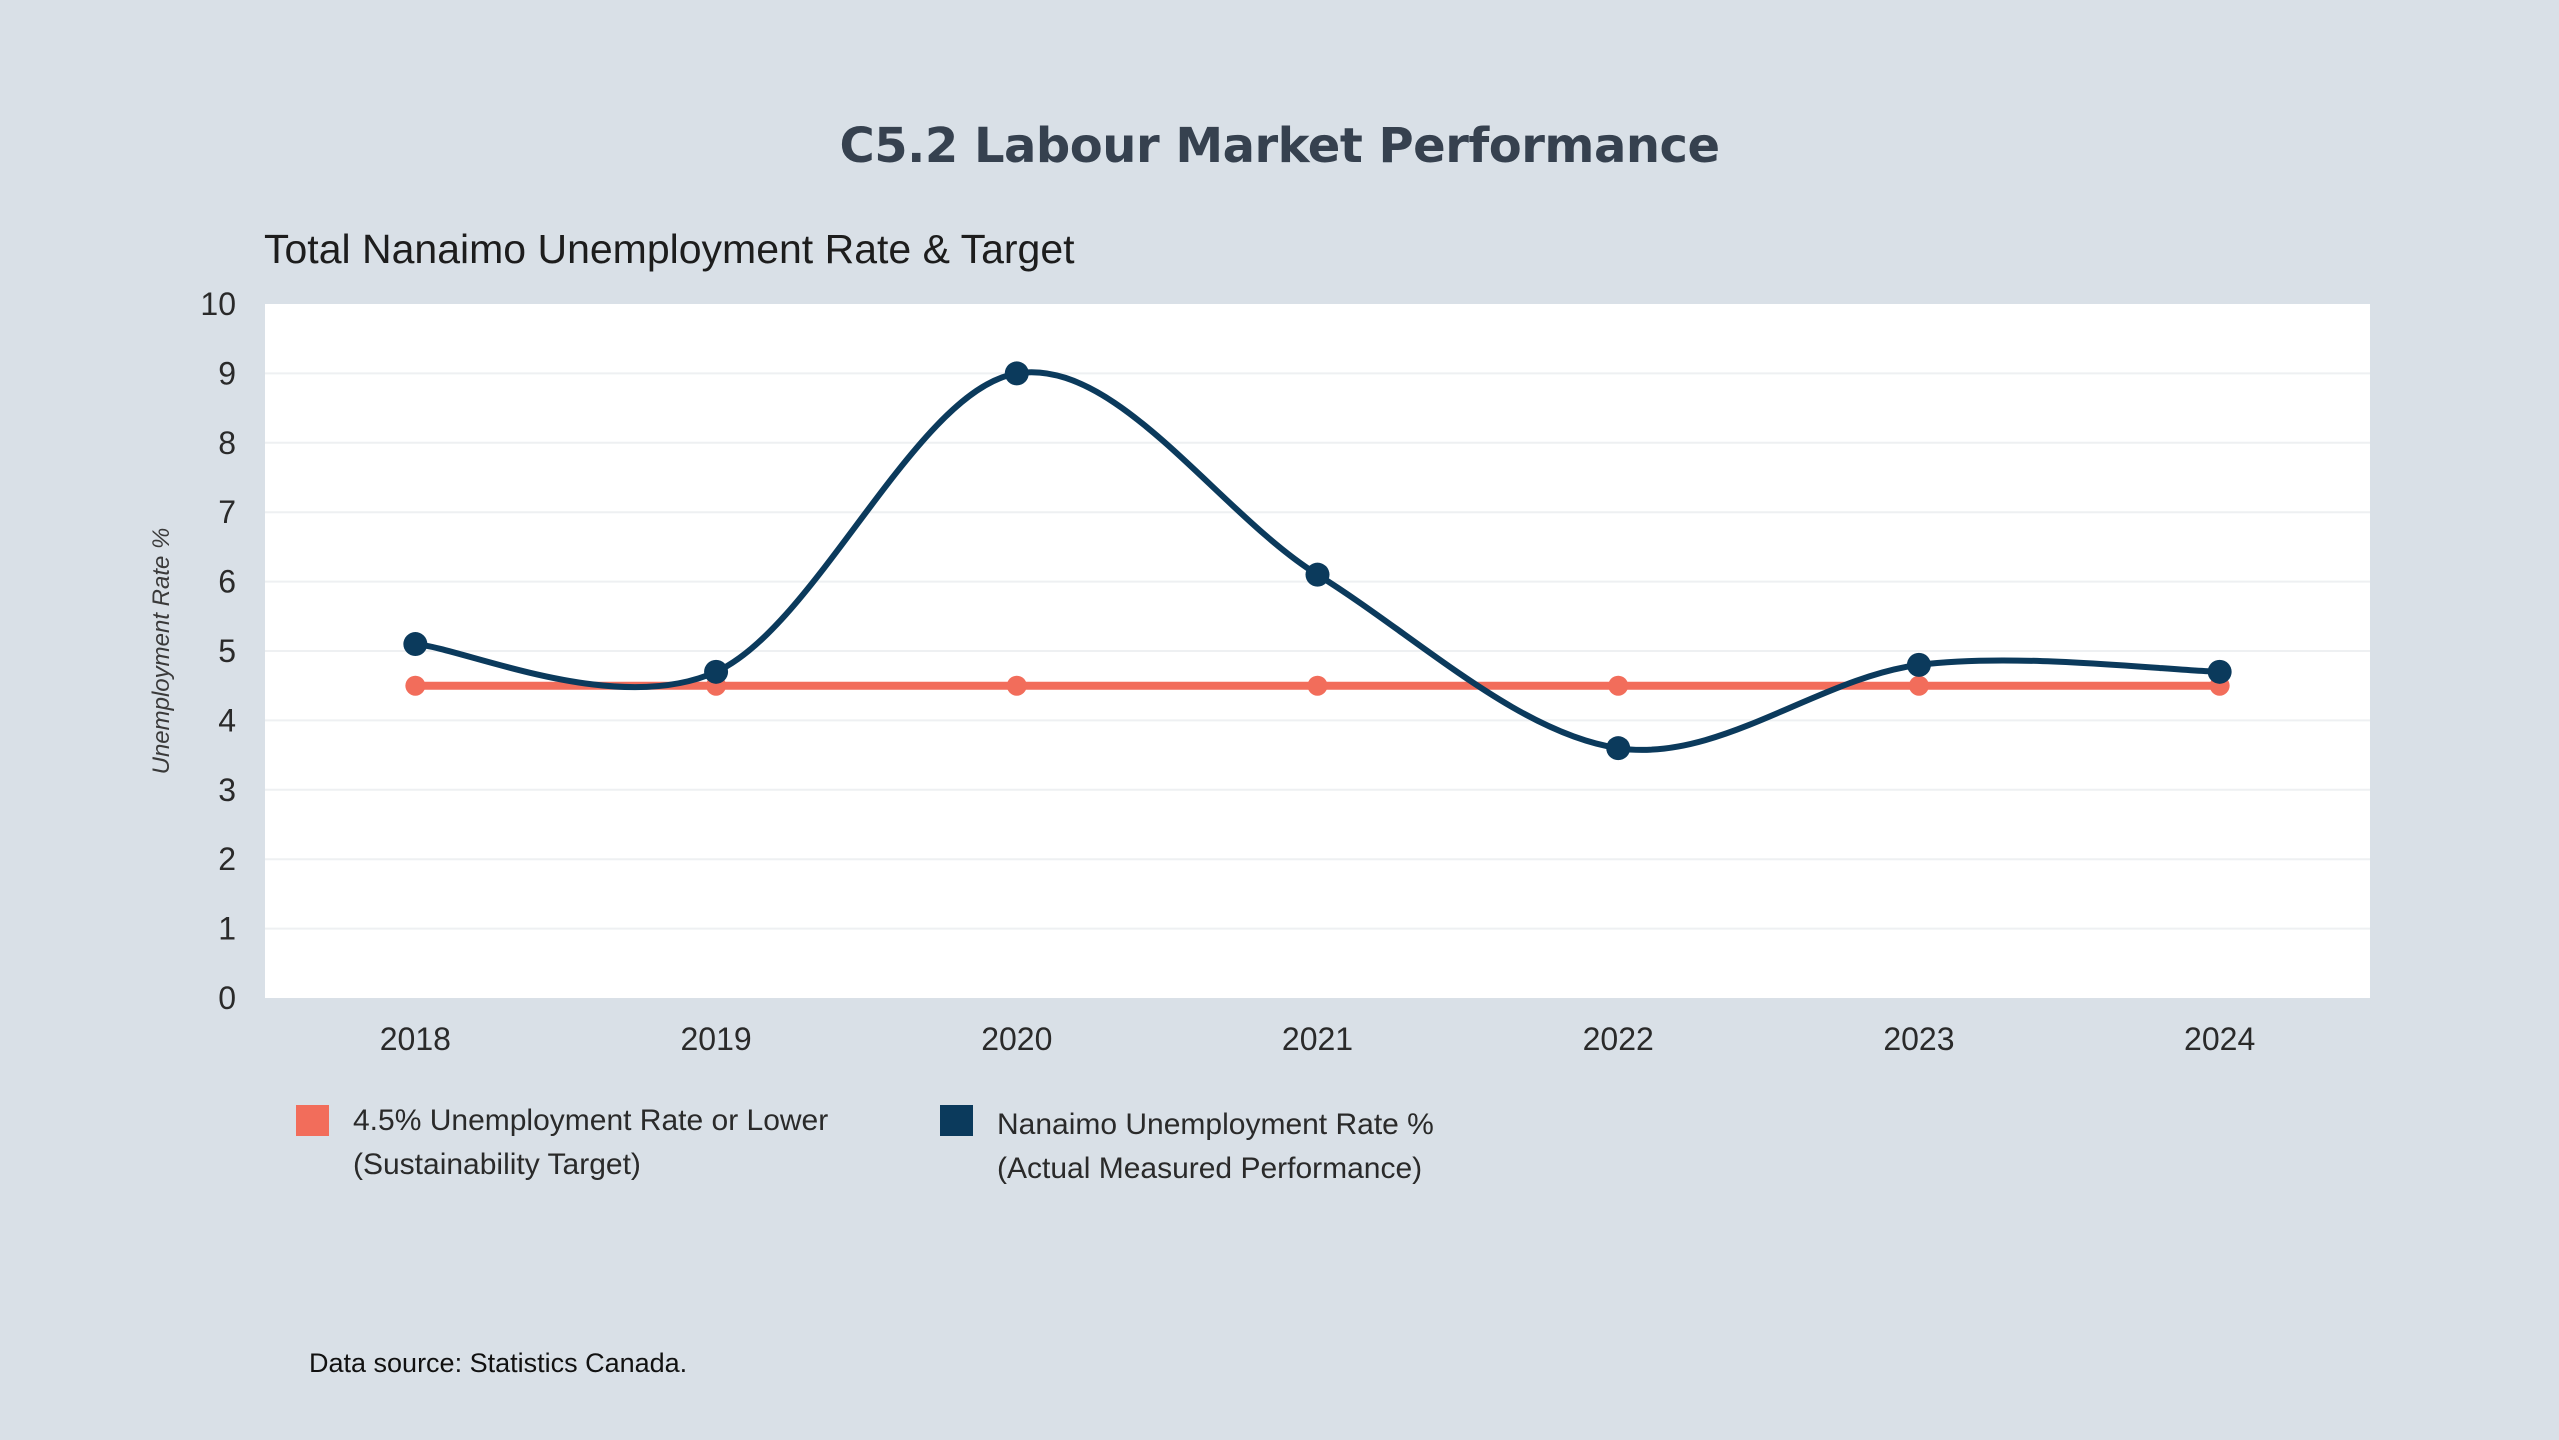 The width and height of the screenshot is (2559, 1440). What do you see at coordinates (227, 512) in the screenshot?
I see `y-tick-label: 7` at bounding box center [227, 512].